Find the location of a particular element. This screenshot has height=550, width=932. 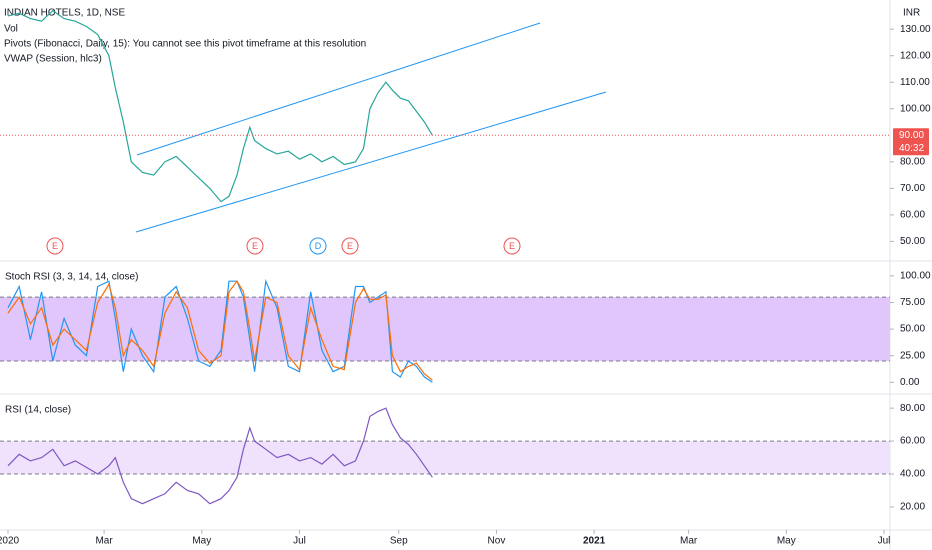

event-label: D is located at coordinates (318, 246).